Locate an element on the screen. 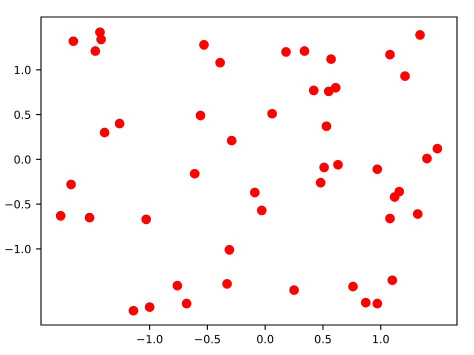  x-tick-label: 0.5 is located at coordinates (322, 339).